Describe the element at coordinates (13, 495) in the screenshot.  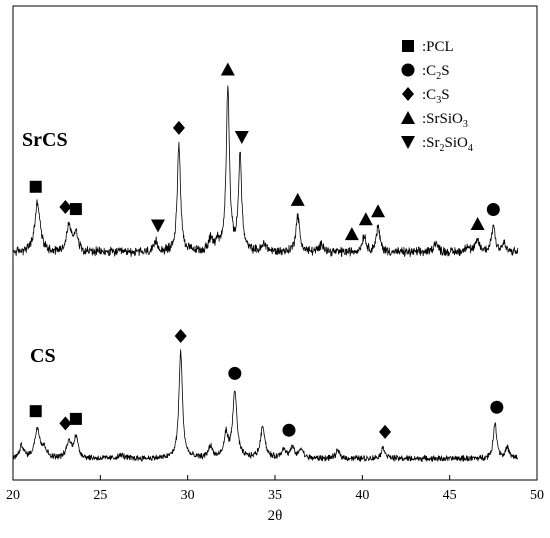
I see `x-tick-label: 20` at that location.